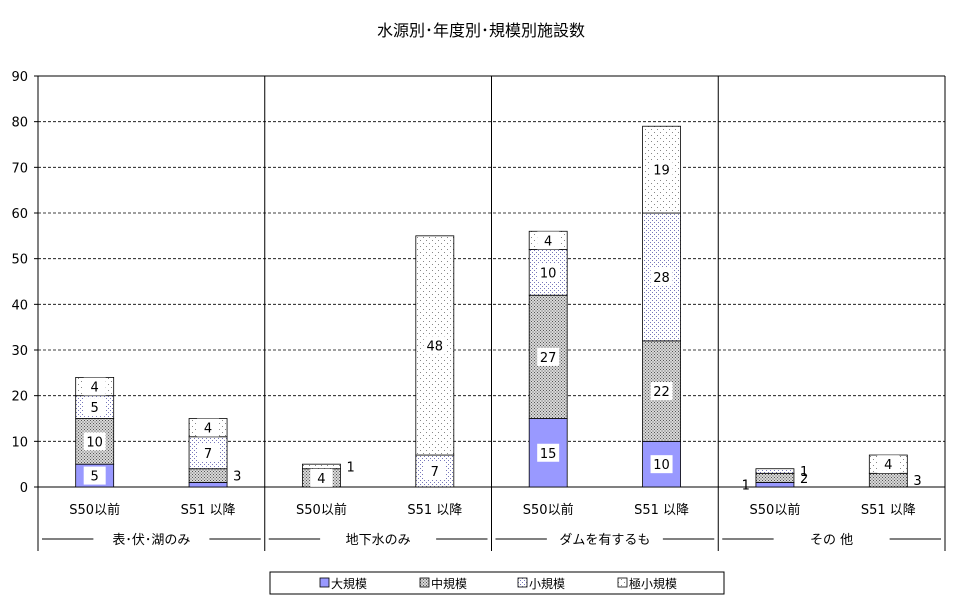 The height and width of the screenshot is (599, 963). I want to click on data-label: 15, so click(548, 454).